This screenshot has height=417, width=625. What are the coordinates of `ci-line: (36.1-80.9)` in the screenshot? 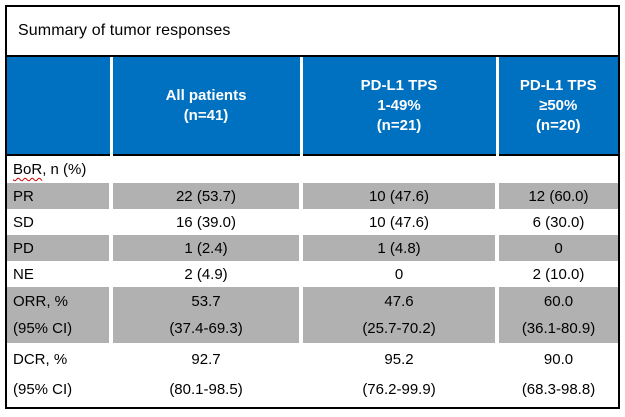 It's located at (558, 328).